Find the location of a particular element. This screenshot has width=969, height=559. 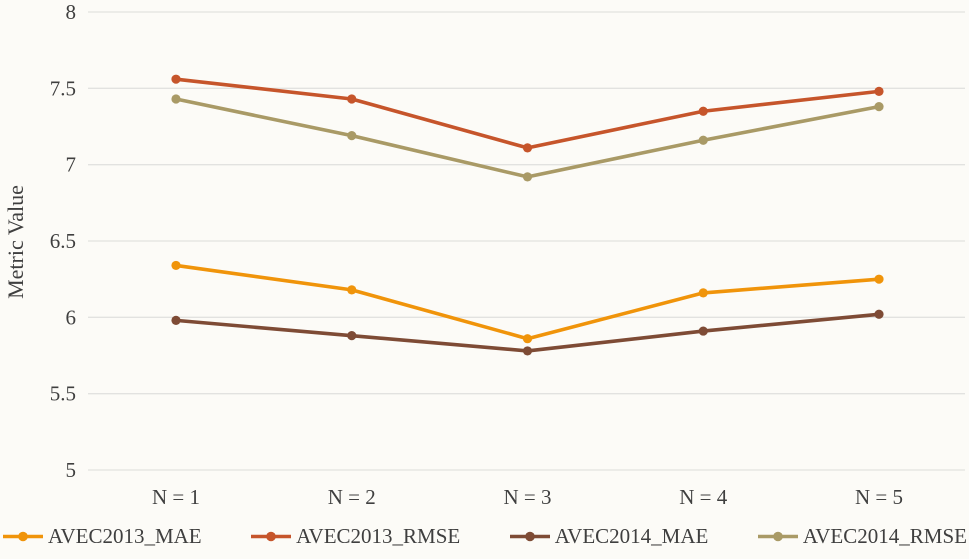

legend-item-AVEC2014_RMSE: AVEC2014_RMSE is located at coordinates (862, 536).